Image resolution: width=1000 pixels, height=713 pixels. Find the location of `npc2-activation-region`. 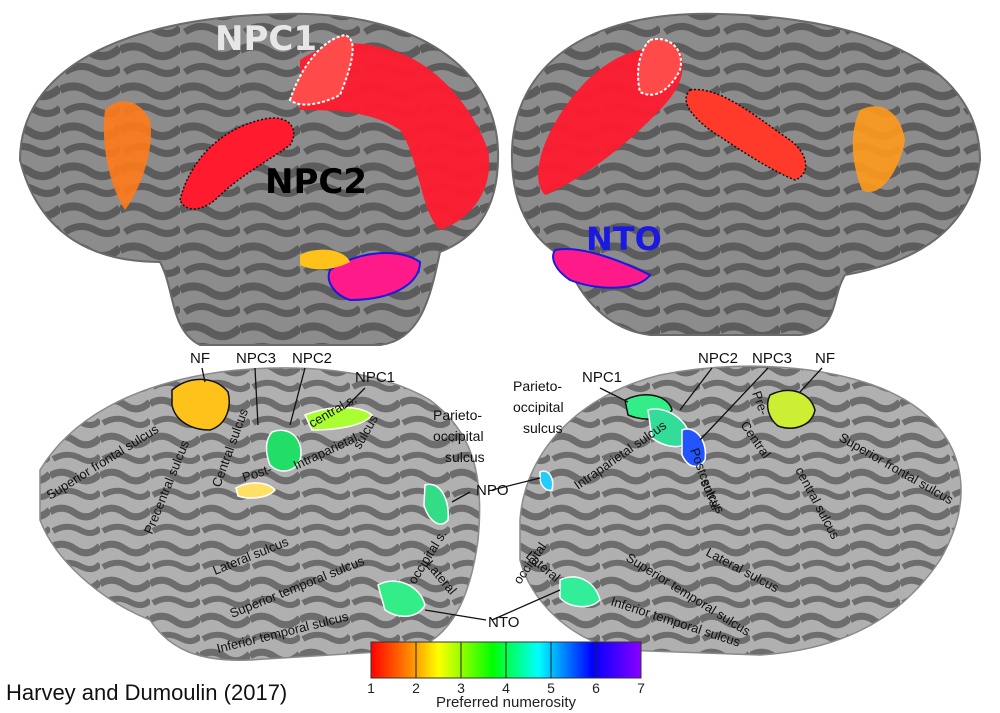

npc2-activation-region is located at coordinates (237, 163).